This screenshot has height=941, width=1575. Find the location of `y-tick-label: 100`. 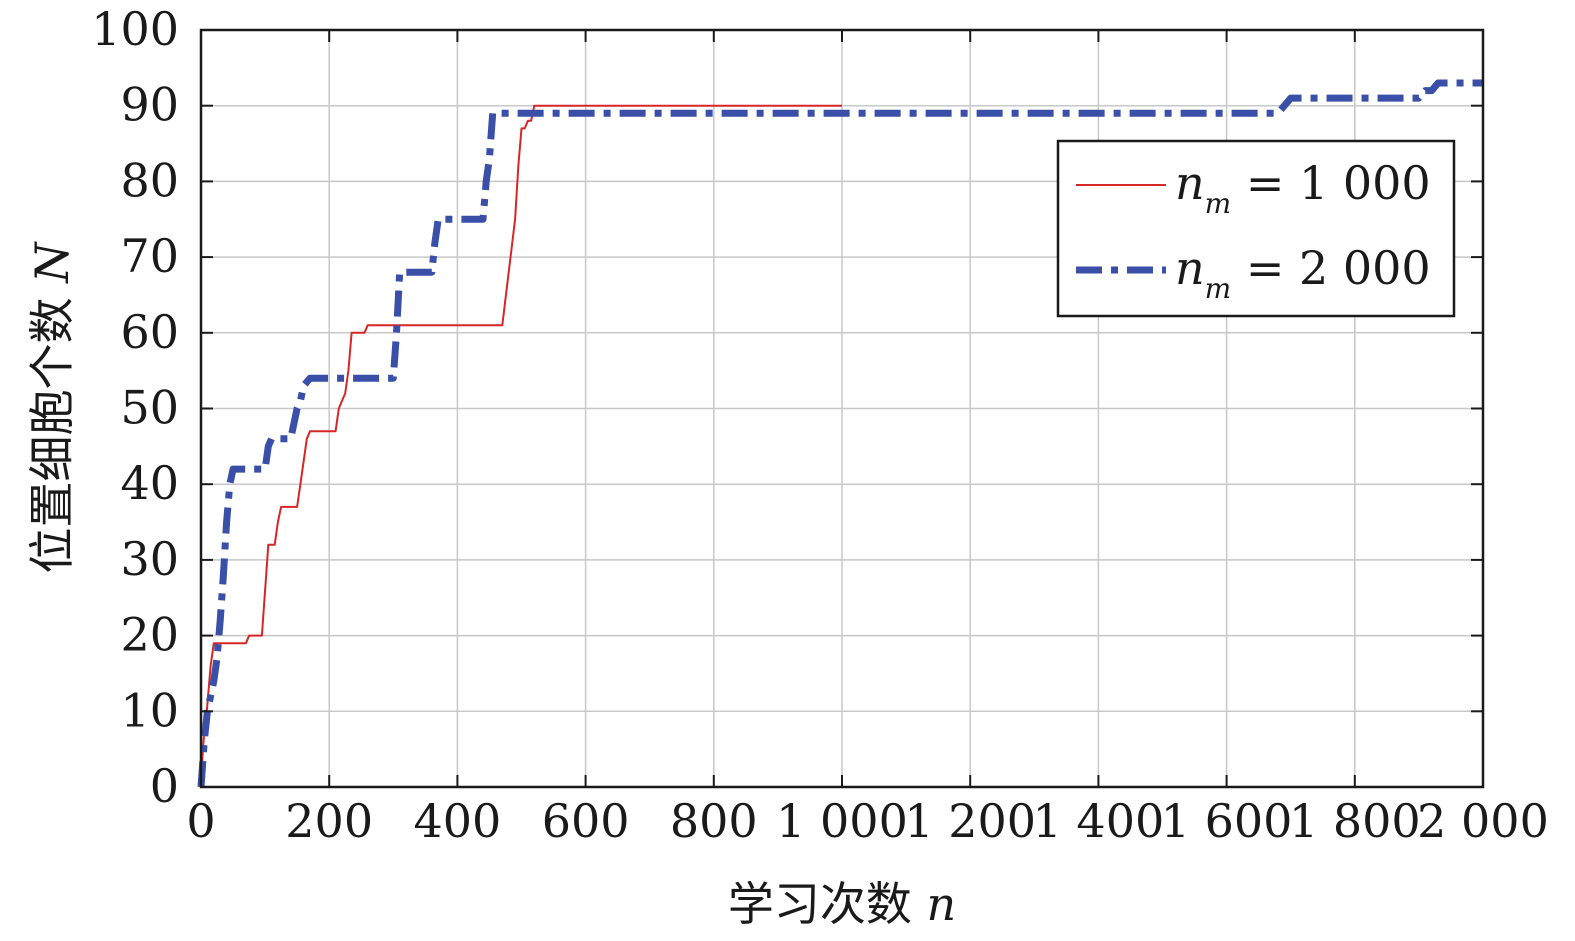

y-tick-label: 100 is located at coordinates (135, 29).